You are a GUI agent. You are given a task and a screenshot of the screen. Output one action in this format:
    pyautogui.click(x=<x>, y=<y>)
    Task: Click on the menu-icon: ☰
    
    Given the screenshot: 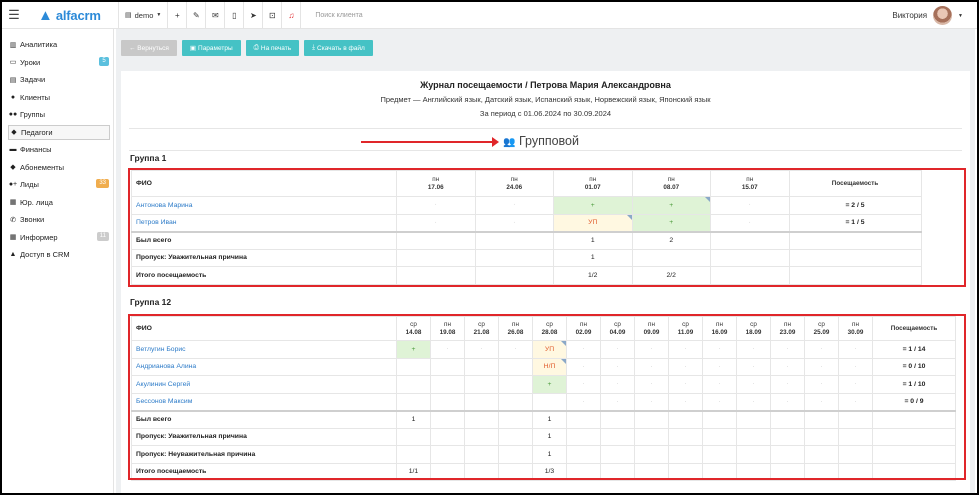 What is the action you would take?
    pyautogui.click(x=14, y=14)
    